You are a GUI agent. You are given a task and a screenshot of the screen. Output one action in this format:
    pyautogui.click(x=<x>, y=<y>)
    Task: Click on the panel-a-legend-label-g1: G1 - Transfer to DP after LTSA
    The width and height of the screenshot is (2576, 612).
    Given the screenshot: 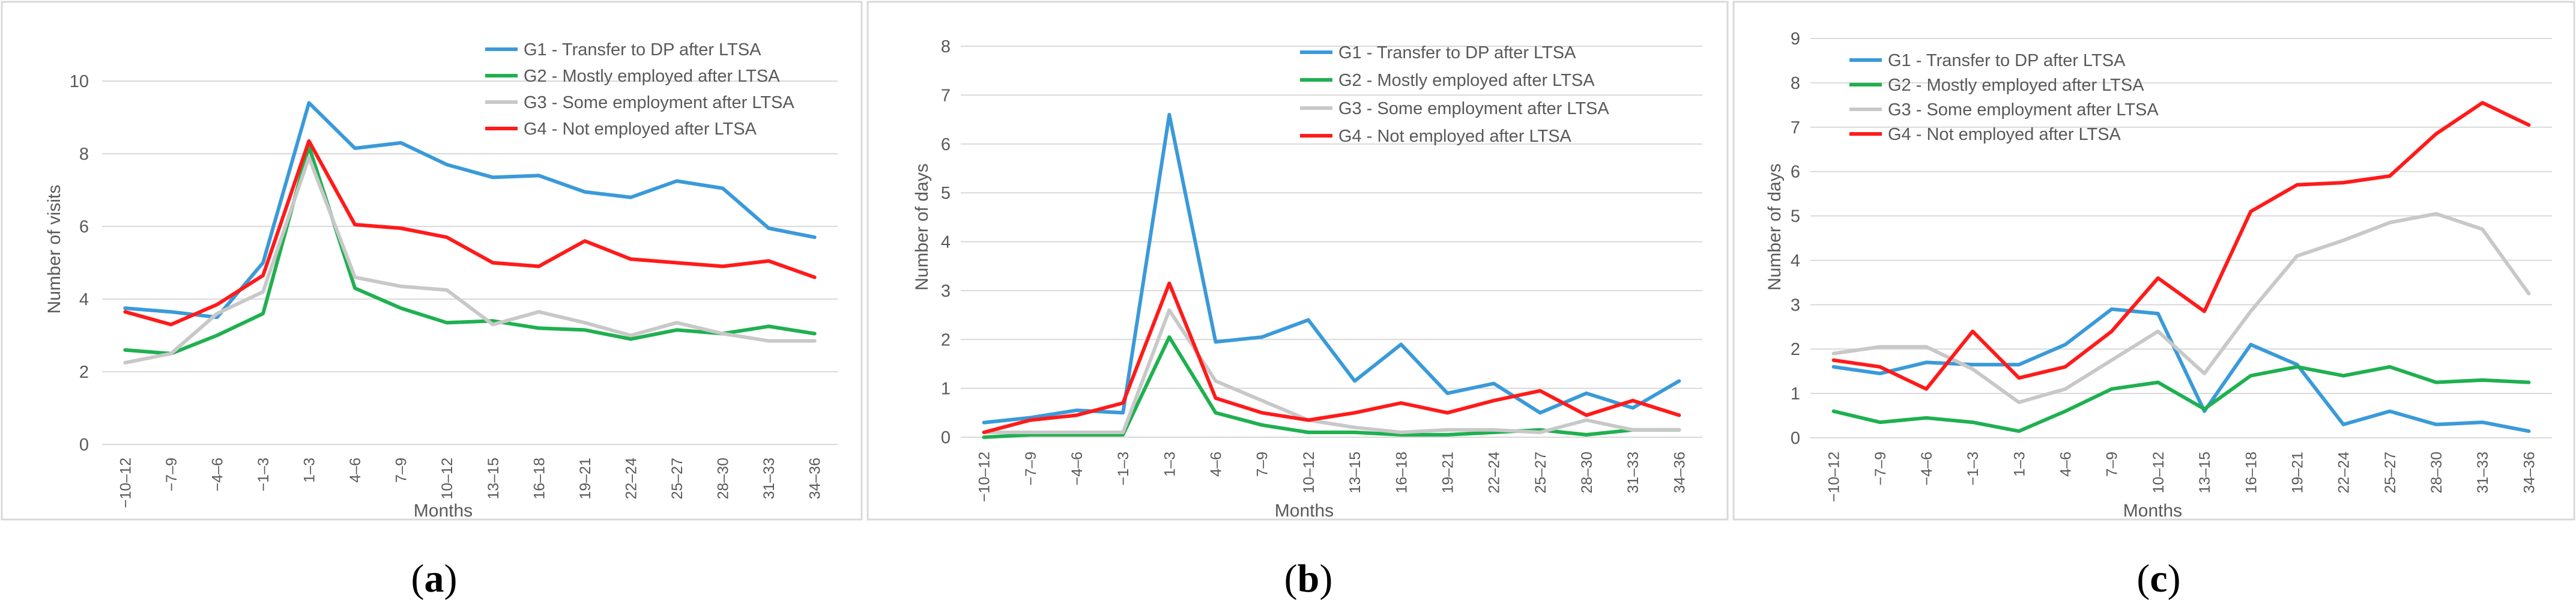 What is the action you would take?
    pyautogui.click(x=642, y=50)
    